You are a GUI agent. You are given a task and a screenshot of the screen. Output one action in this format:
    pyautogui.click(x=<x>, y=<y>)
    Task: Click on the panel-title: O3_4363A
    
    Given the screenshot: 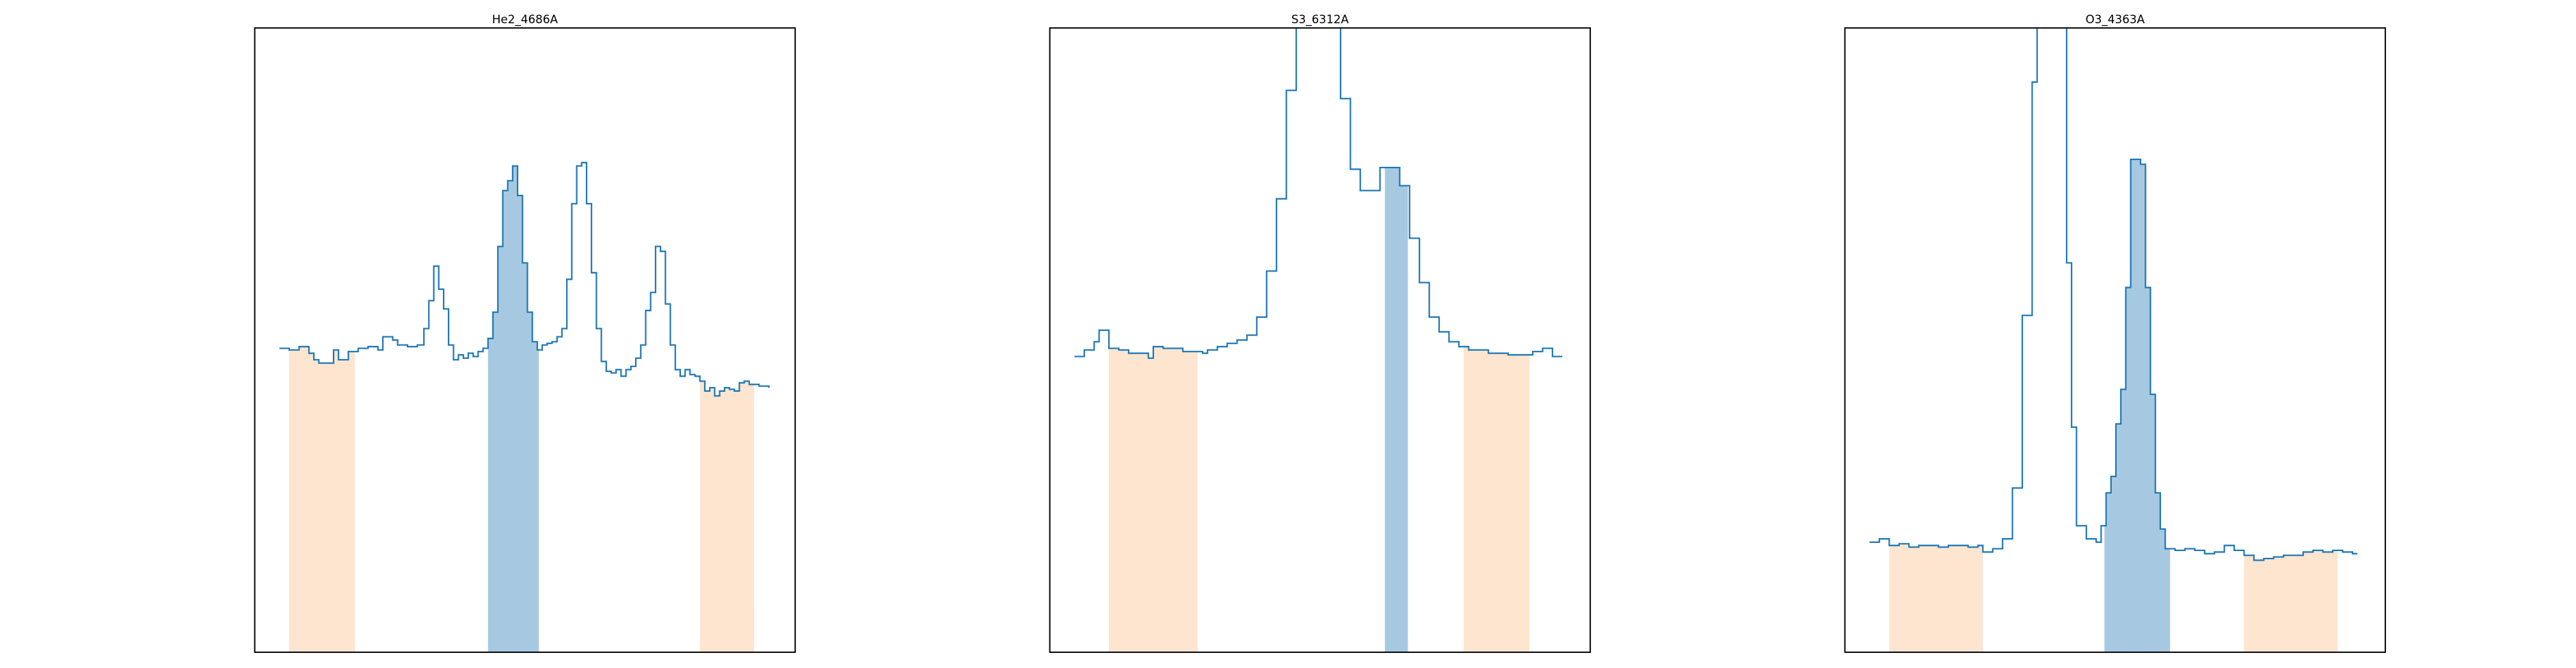 What is the action you would take?
    pyautogui.click(x=2115, y=19)
    